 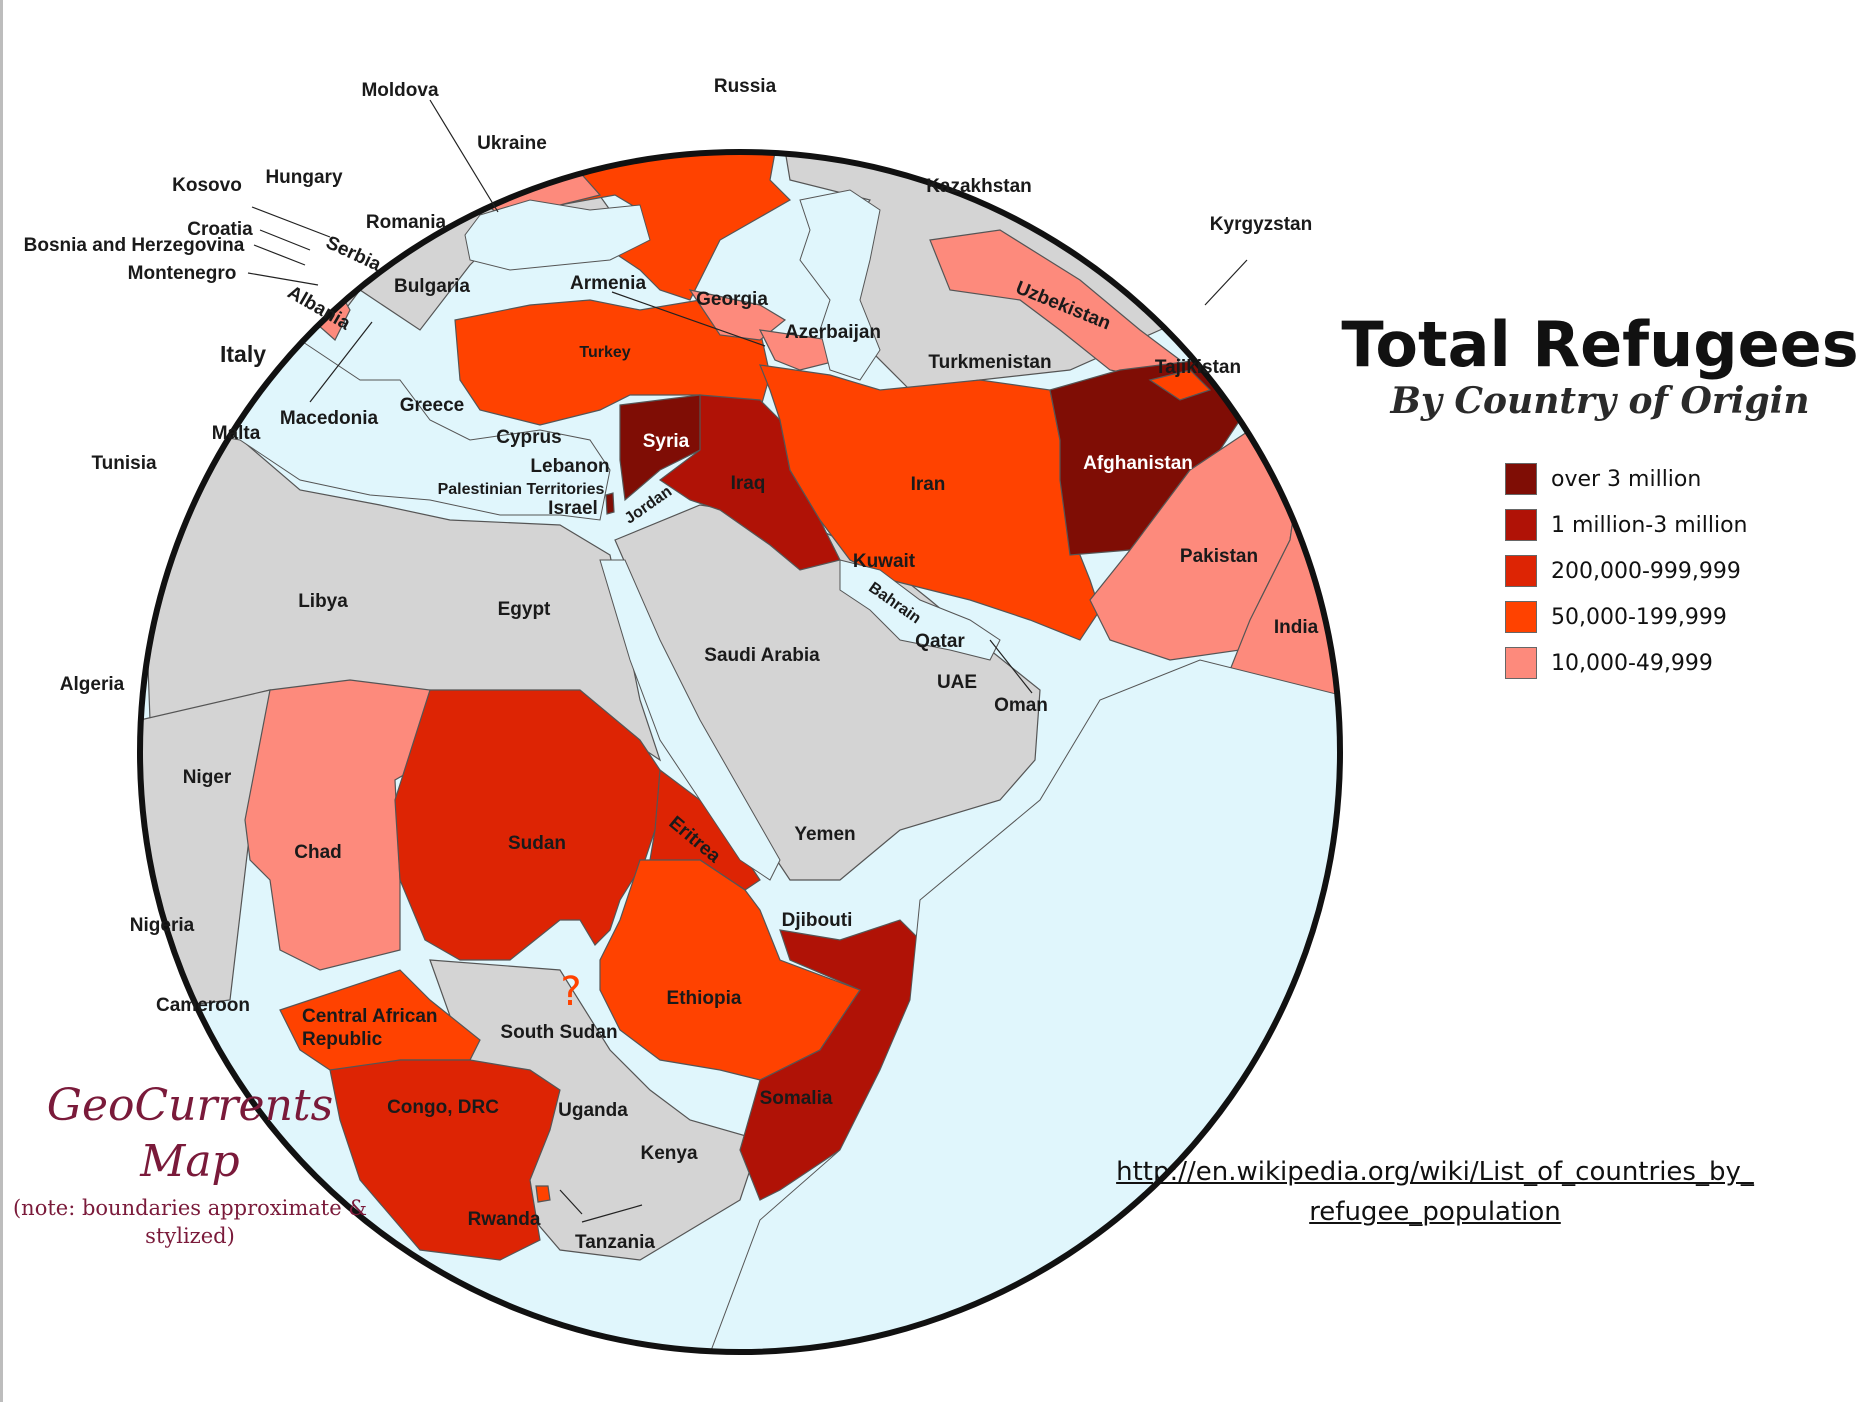 I want to click on label-tunisia: Tunisia, so click(x=124, y=463).